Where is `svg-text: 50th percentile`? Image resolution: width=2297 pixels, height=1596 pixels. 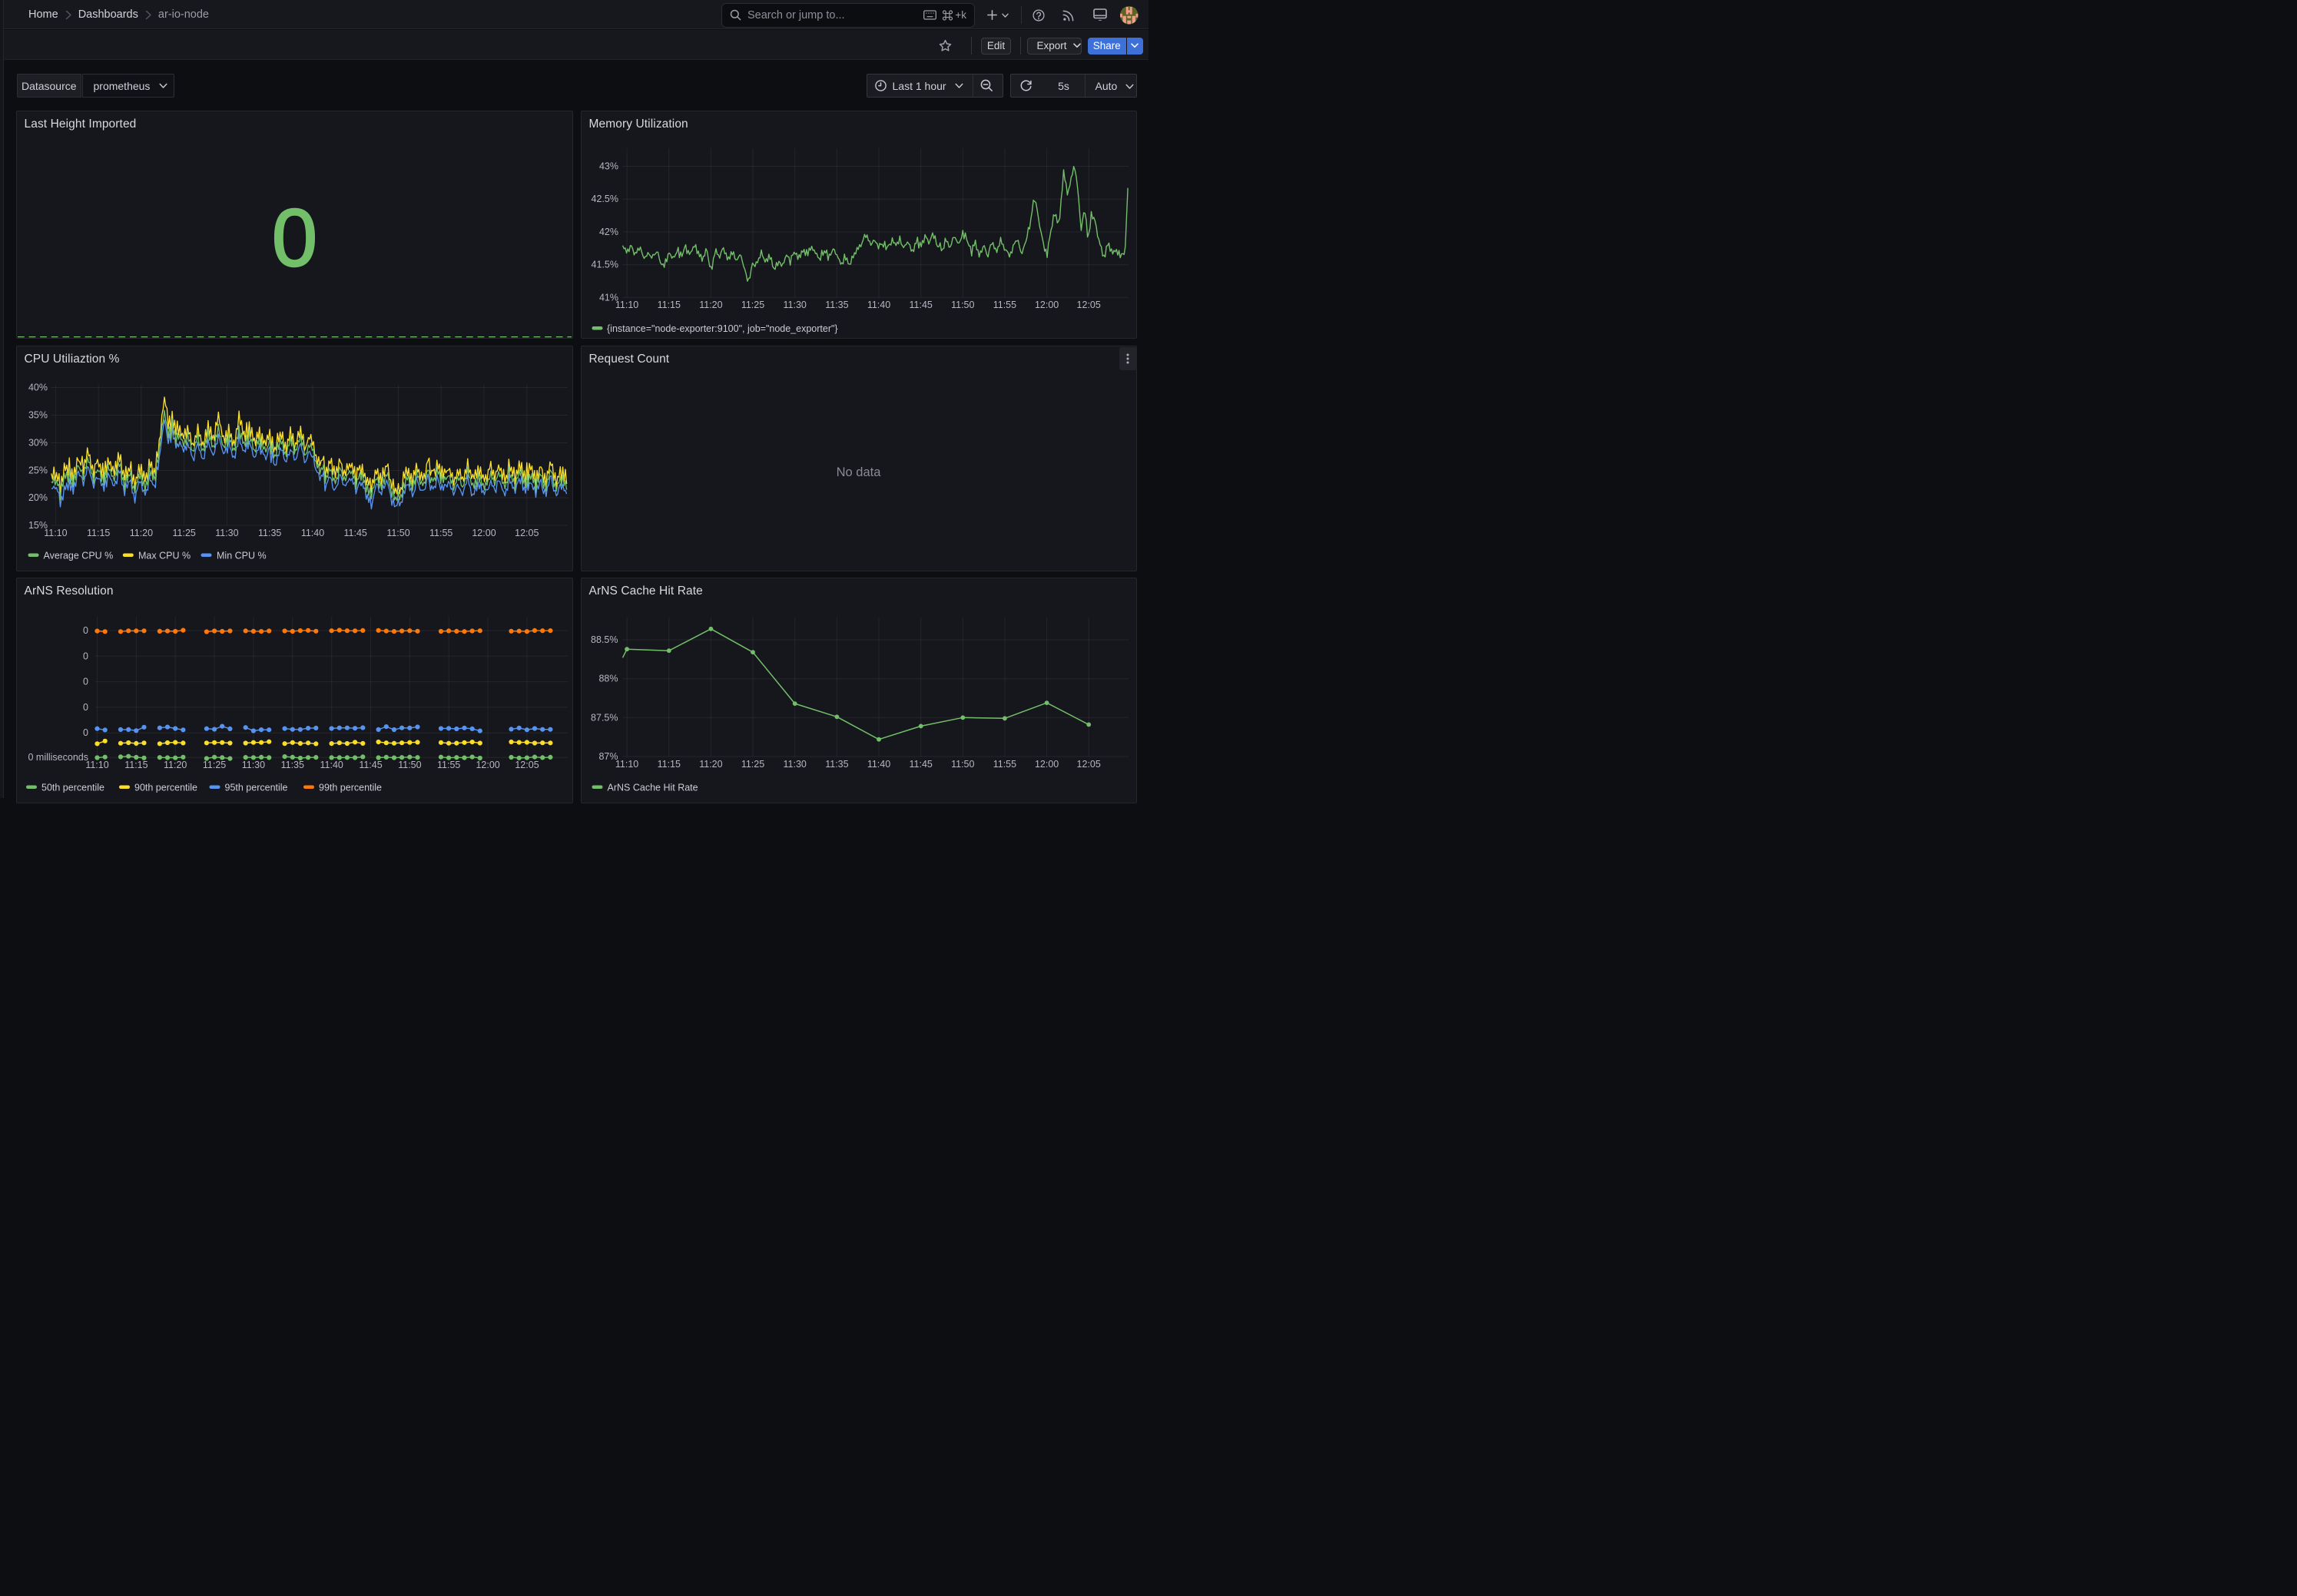
svg-text: 50th percentile is located at coordinates (72, 788).